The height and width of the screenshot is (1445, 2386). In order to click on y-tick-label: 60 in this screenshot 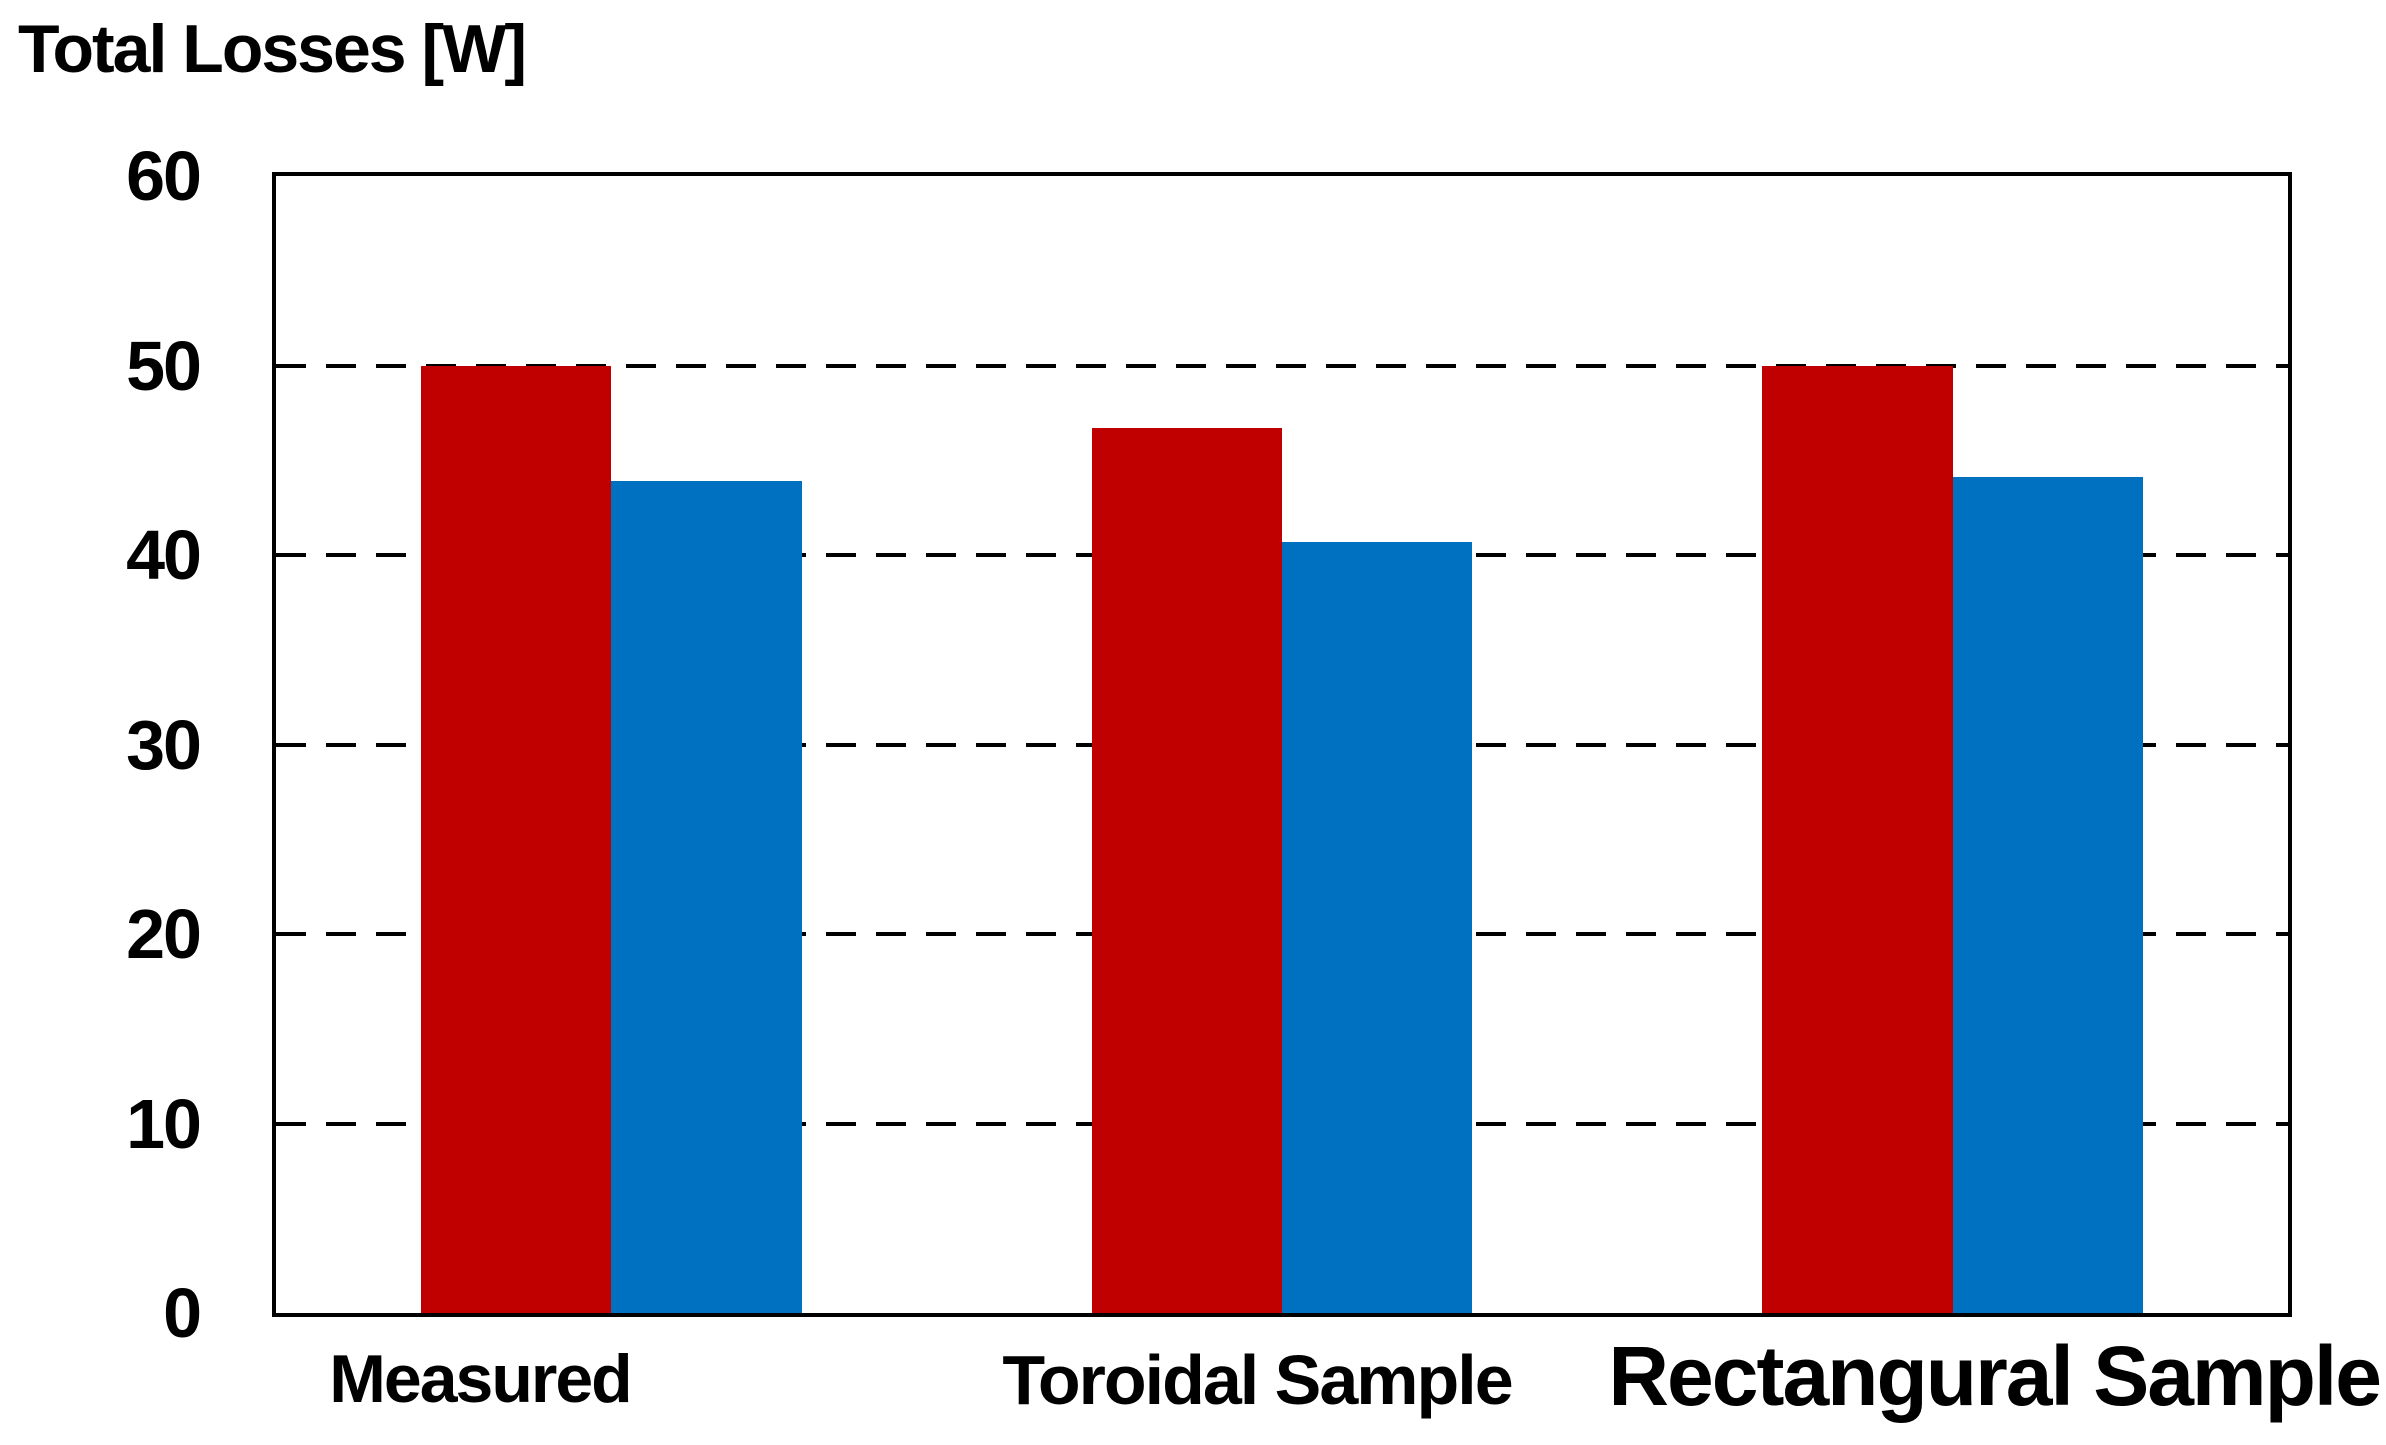, I will do `click(164, 176)`.